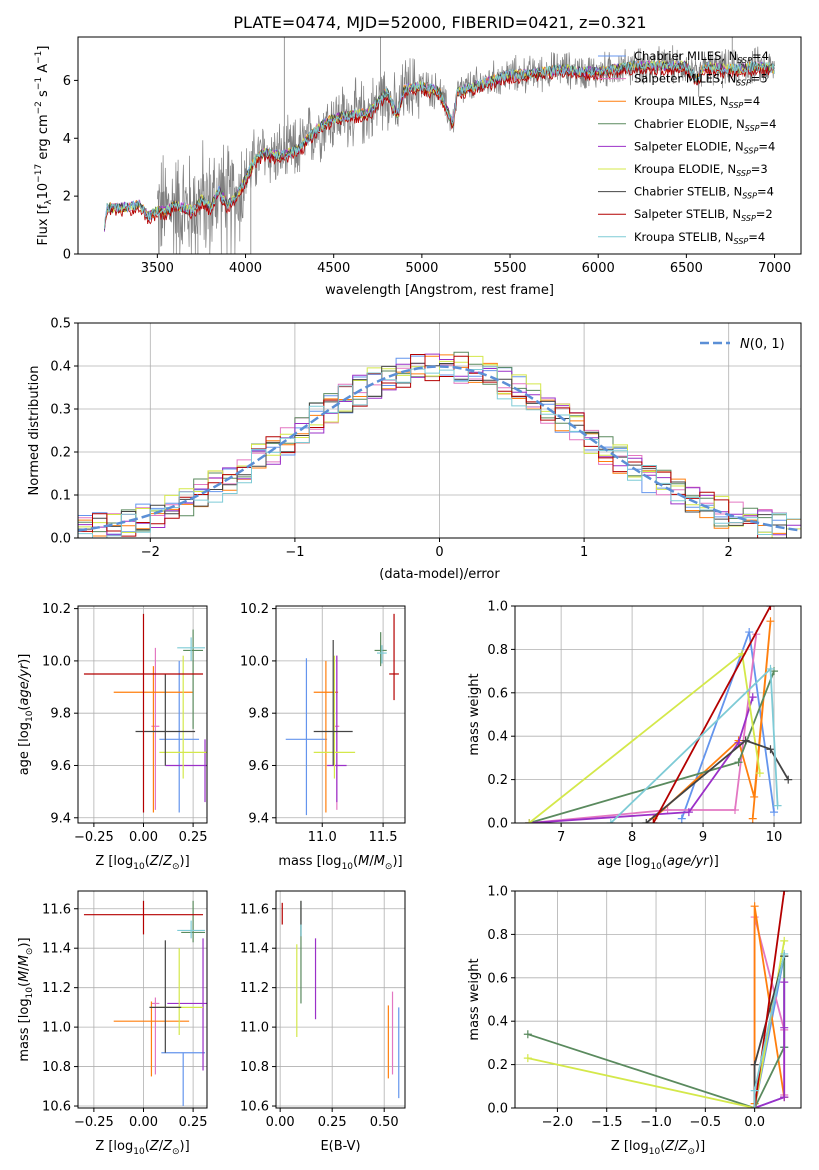 Image resolution: width=819 pixels, height=1170 pixels. I want to click on x-tick-label: 6000, so click(598, 268).